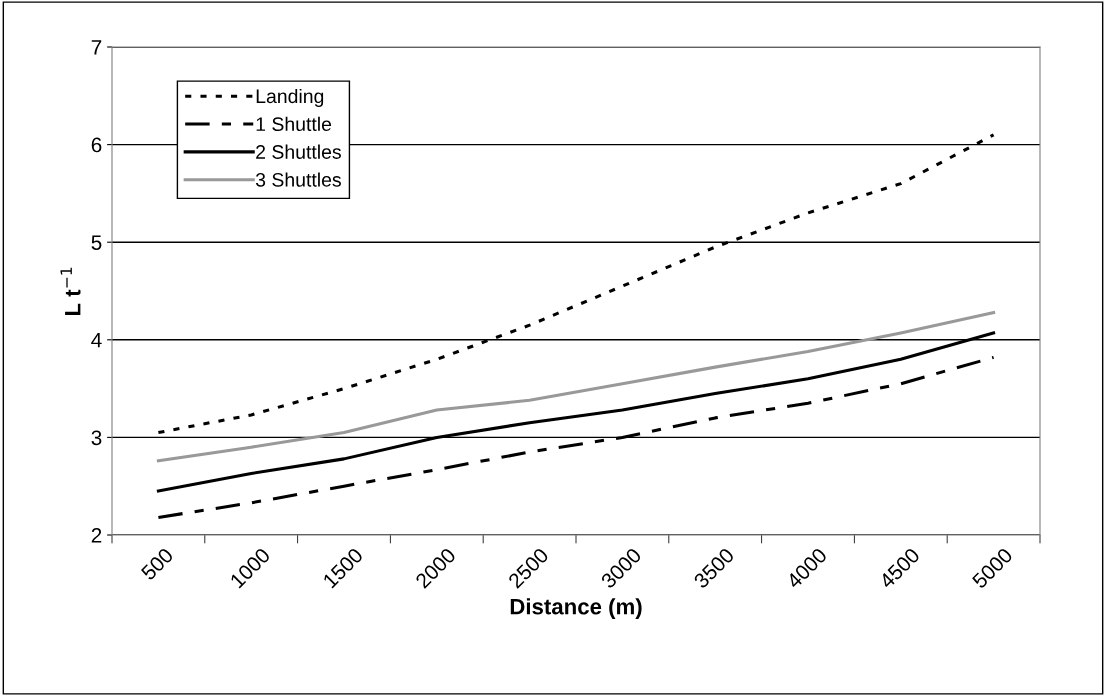  Describe the element at coordinates (576, 608) in the screenshot. I see `x-axis-title: Distance (m)` at that location.